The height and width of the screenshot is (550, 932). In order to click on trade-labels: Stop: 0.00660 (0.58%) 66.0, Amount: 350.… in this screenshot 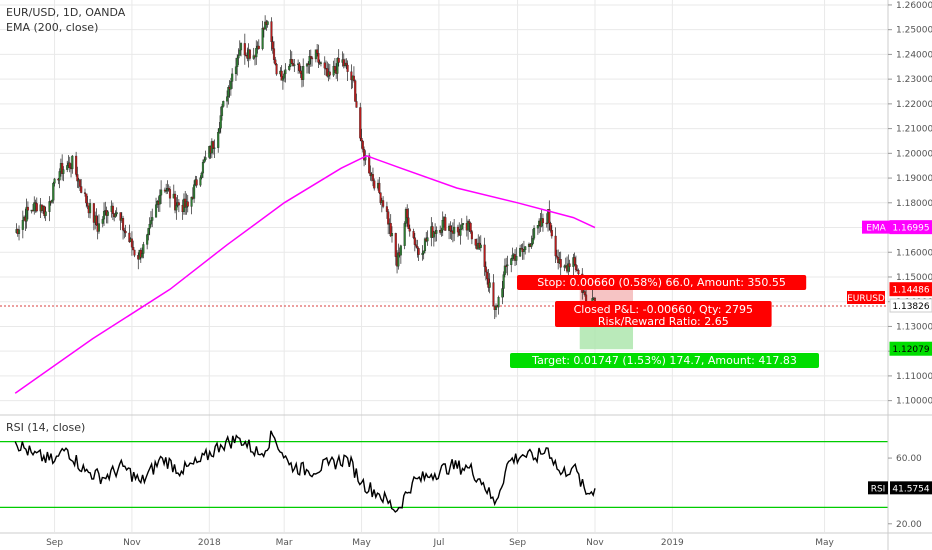, I will do `click(664, 321)`.